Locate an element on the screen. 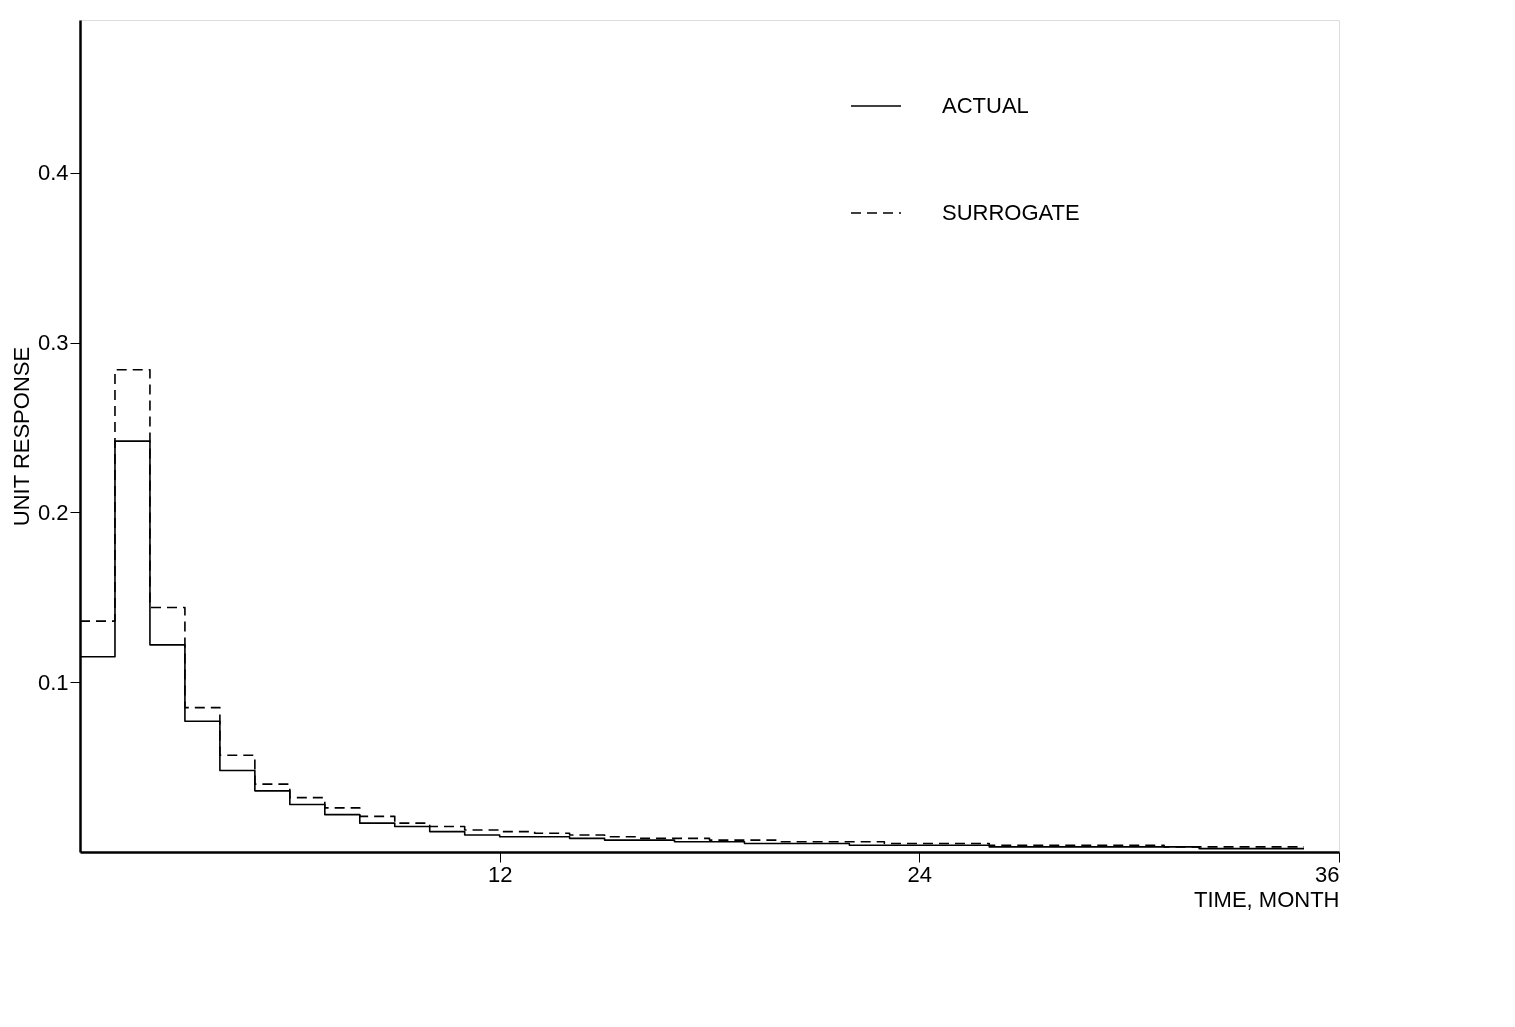  y-axis-title: UNIT RESPONSE is located at coordinates (21, 436).